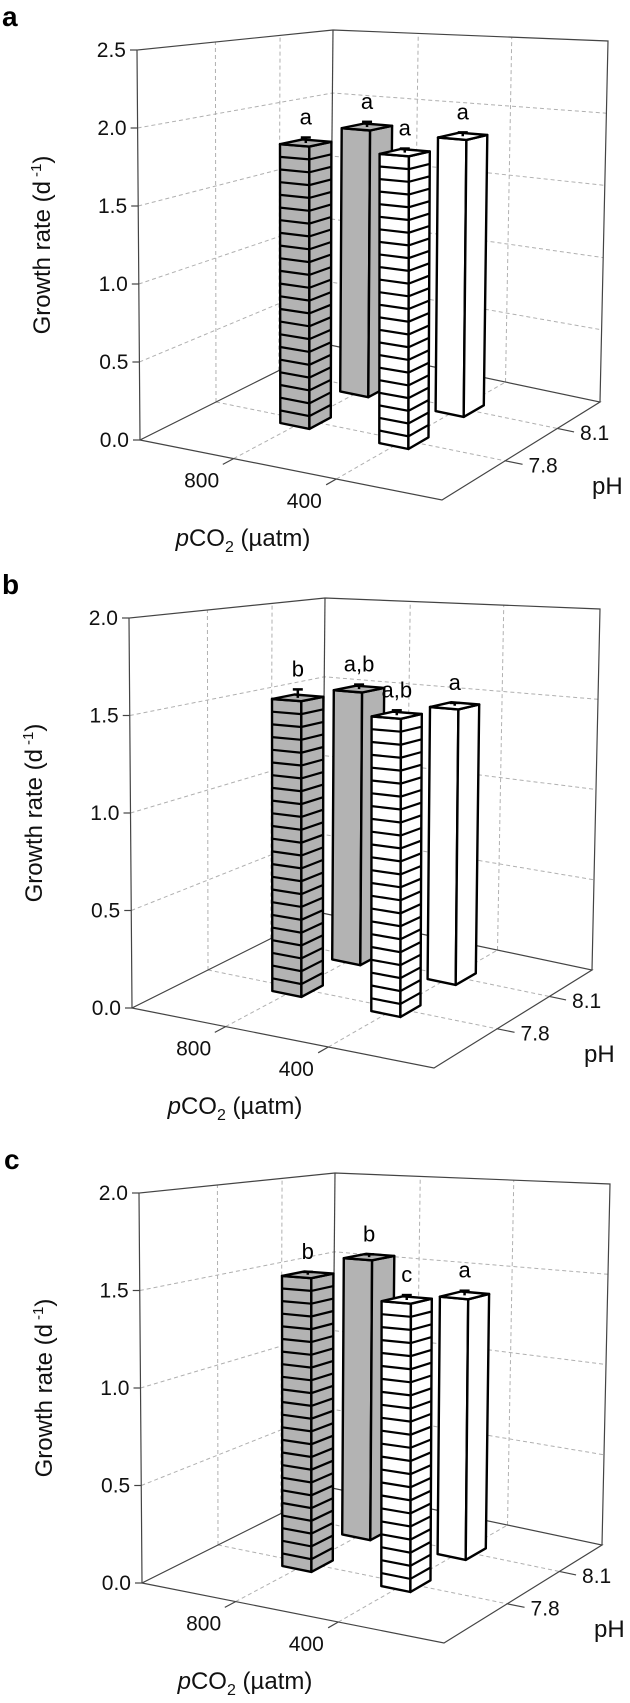 The height and width of the screenshot is (1703, 630). I want to click on significance-letter: c, so click(406, 1274).